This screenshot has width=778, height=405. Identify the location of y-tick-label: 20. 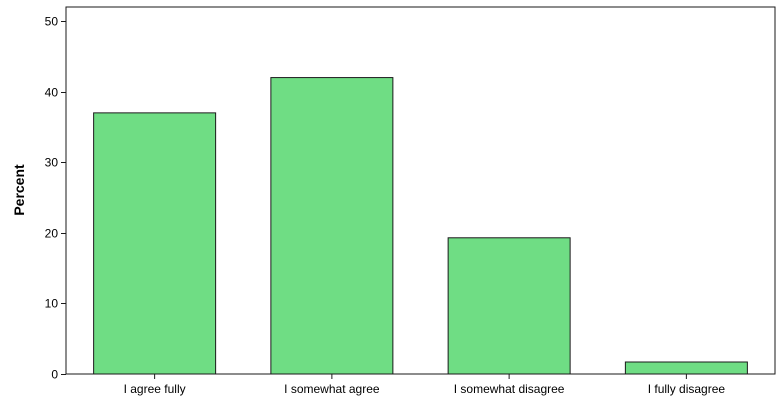
(52, 234).